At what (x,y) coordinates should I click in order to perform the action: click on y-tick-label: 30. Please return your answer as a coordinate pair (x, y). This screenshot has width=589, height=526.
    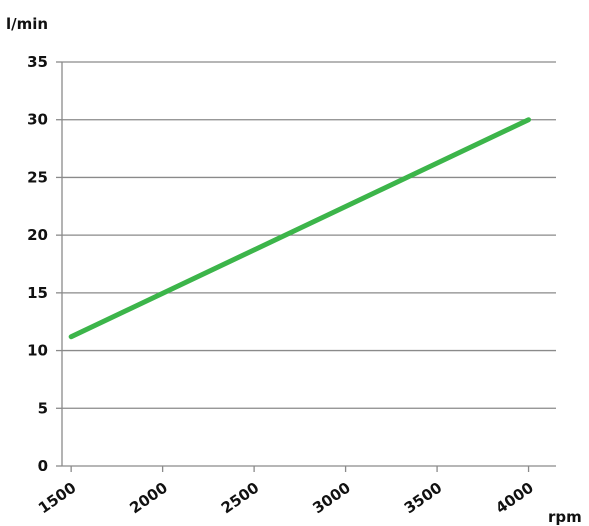
    Looking at the image, I should click on (37, 120).